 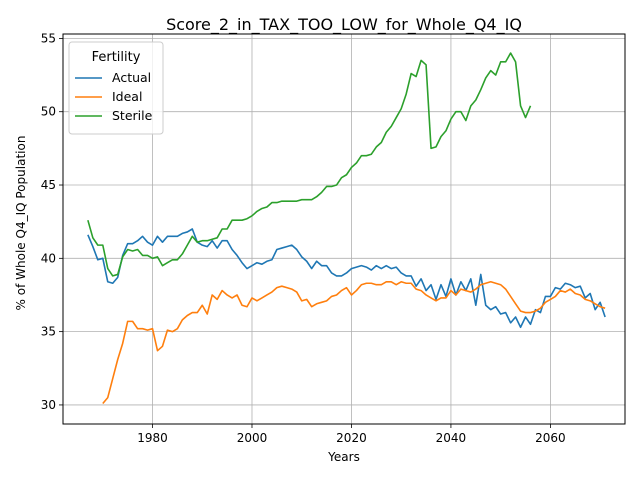 What do you see at coordinates (351, 438) in the screenshot?
I see `x-tick-label: 2020` at bounding box center [351, 438].